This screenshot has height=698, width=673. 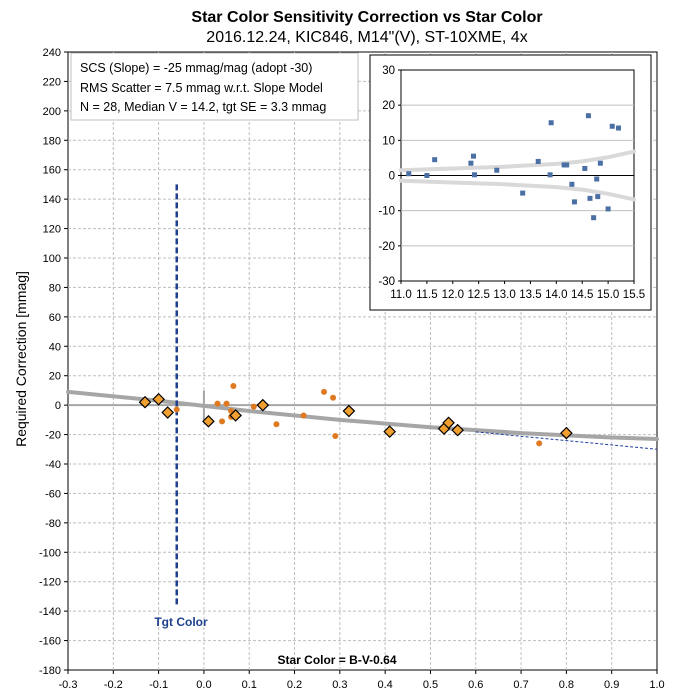 What do you see at coordinates (52, 53) in the screenshot?
I see `y-tick-label: 240` at bounding box center [52, 53].